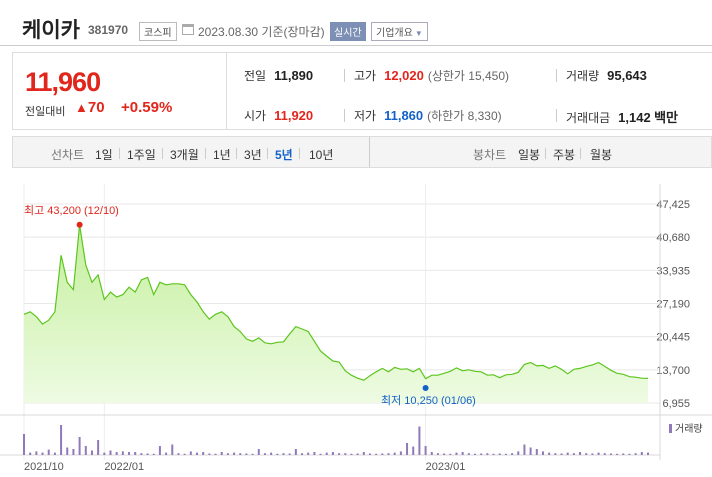 The height and width of the screenshot is (477, 712). Describe the element at coordinates (425, 388) in the screenshot. I see `low-marker` at that location.